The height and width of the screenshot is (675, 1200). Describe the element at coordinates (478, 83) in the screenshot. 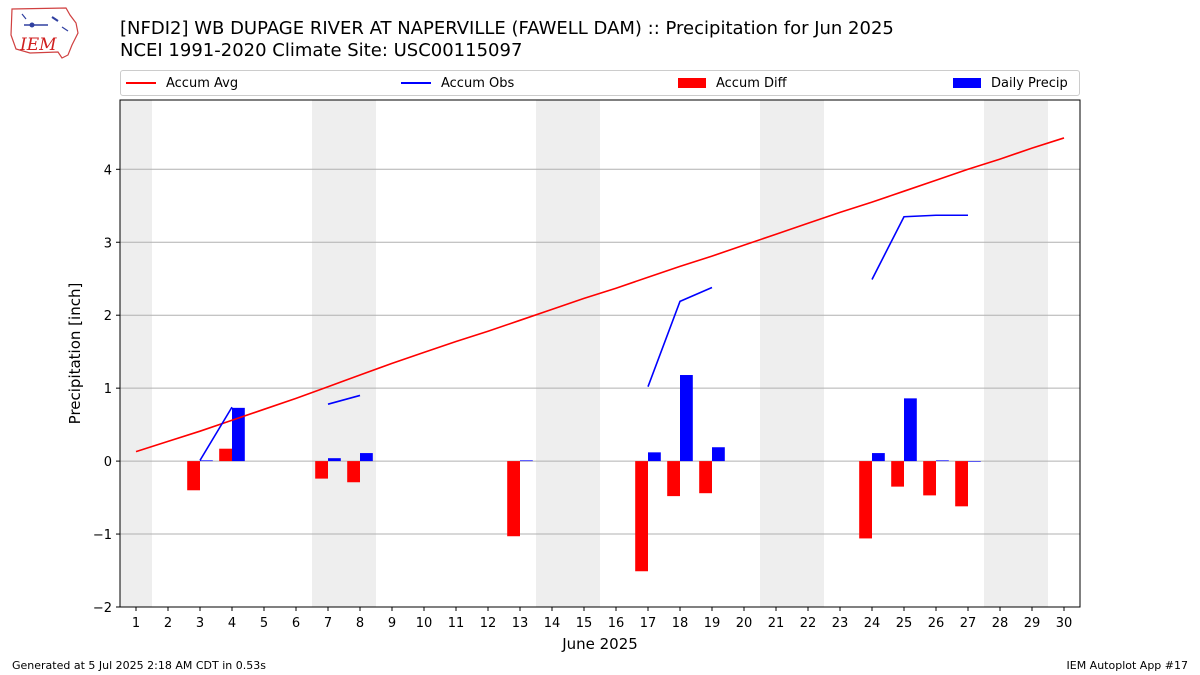

I see `legend-label-accum-obs: Accum Obs` at that location.